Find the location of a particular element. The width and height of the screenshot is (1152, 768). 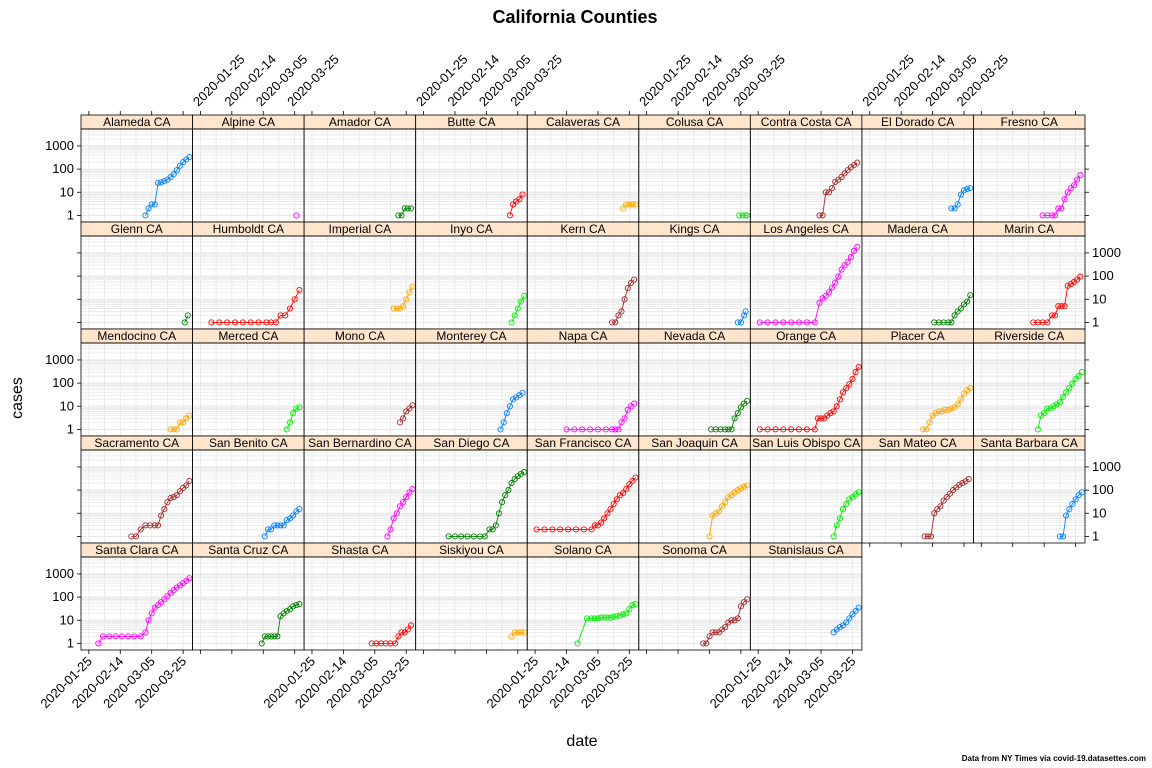

panel: Glenn CA is located at coordinates (137, 275).